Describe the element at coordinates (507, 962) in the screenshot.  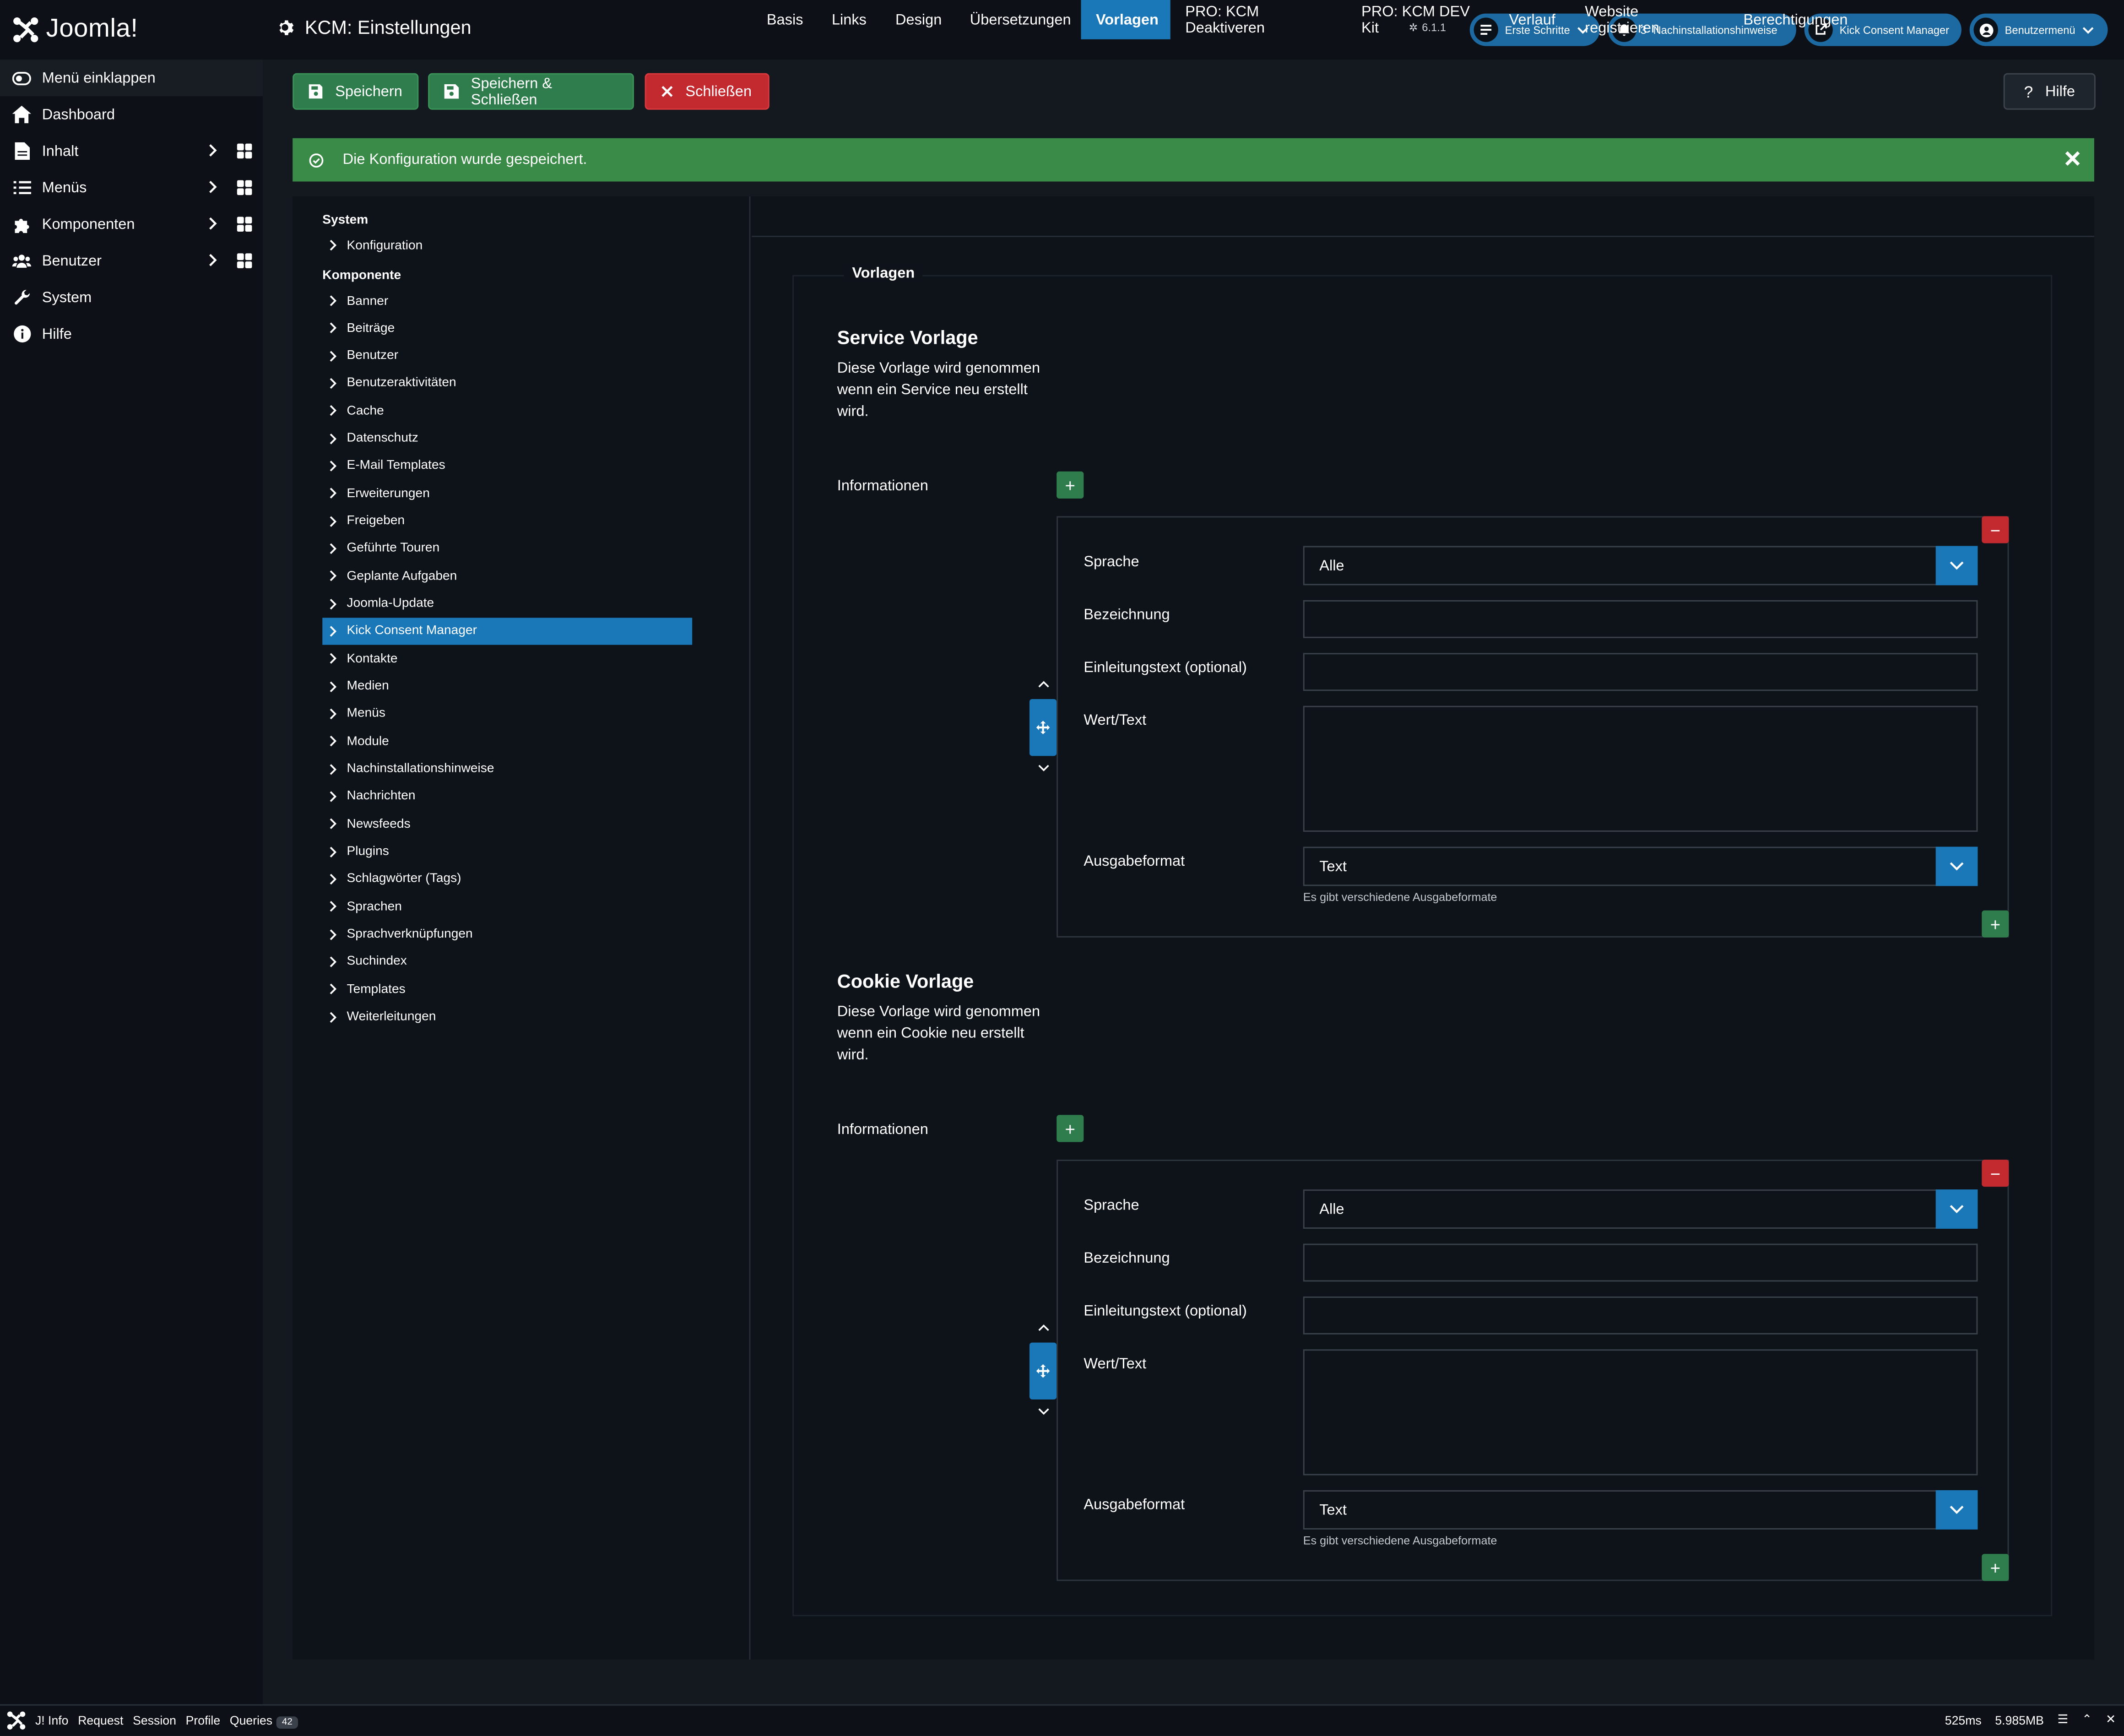
I see `tree-item-suchindex: Suchindex` at that location.